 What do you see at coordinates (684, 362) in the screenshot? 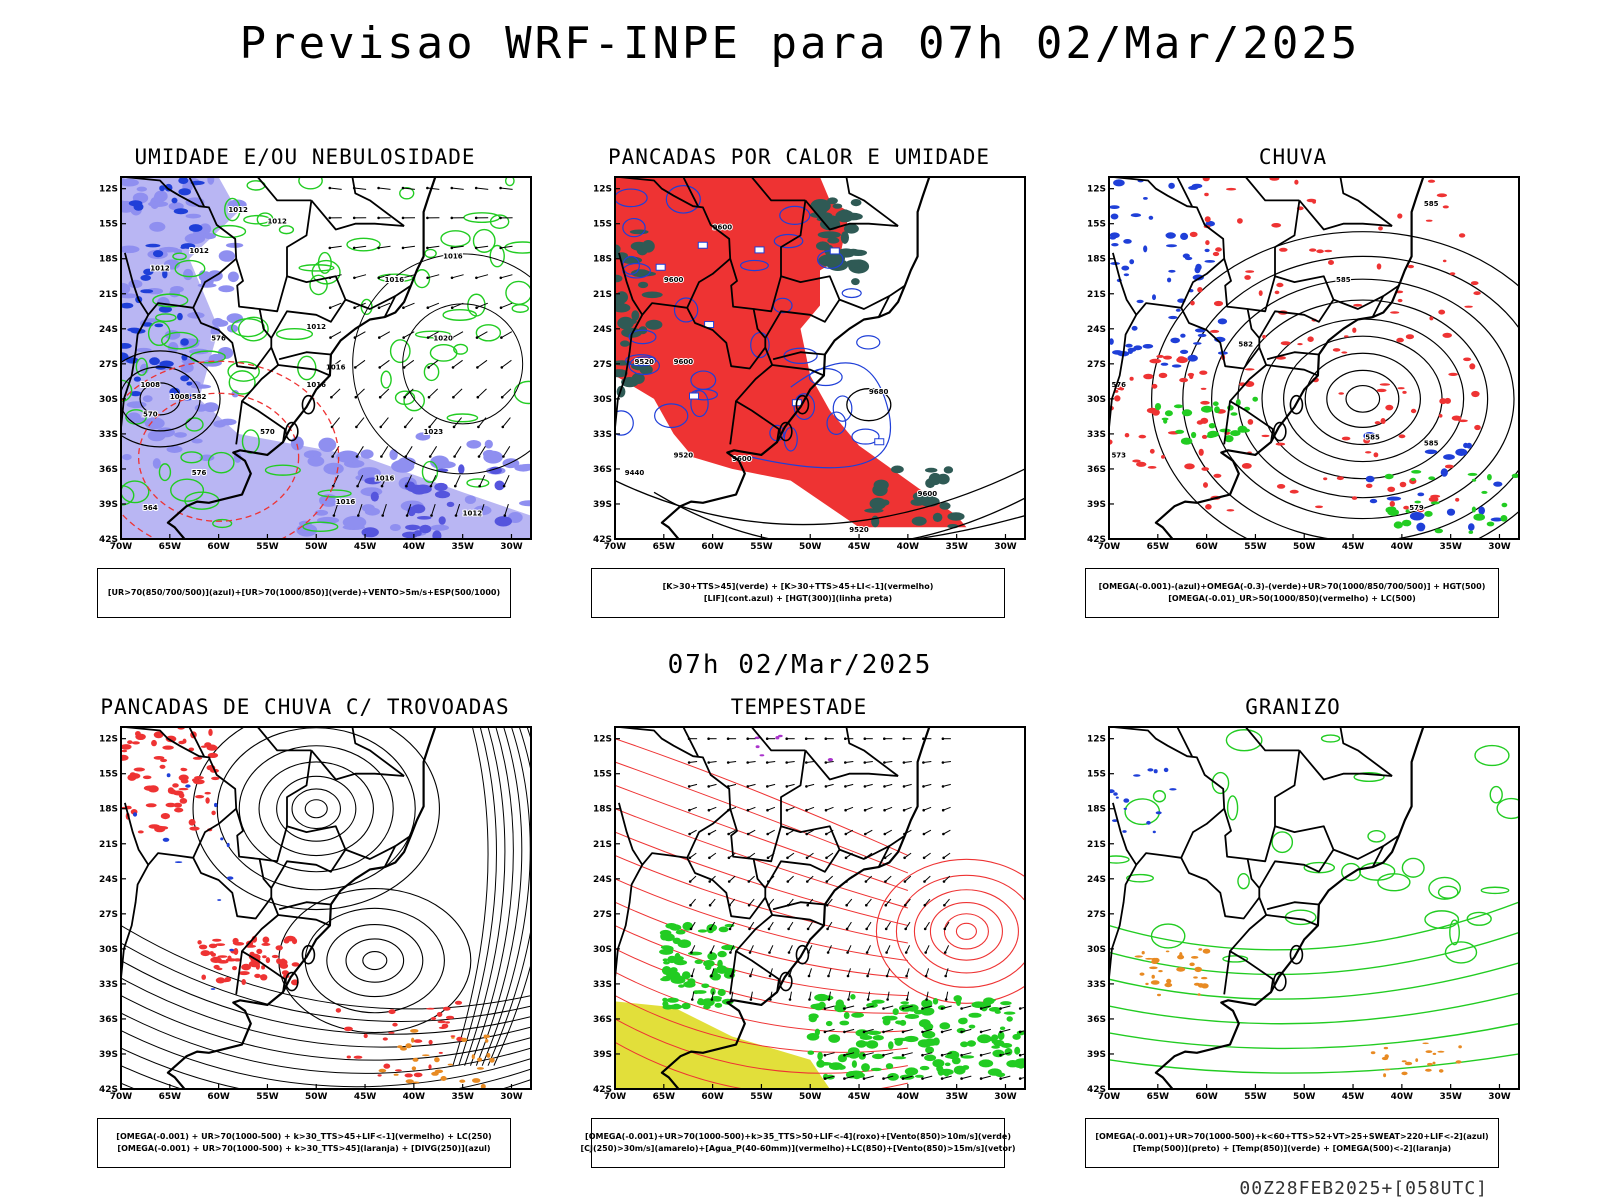
I see `contour-label: 9600` at bounding box center [684, 362].